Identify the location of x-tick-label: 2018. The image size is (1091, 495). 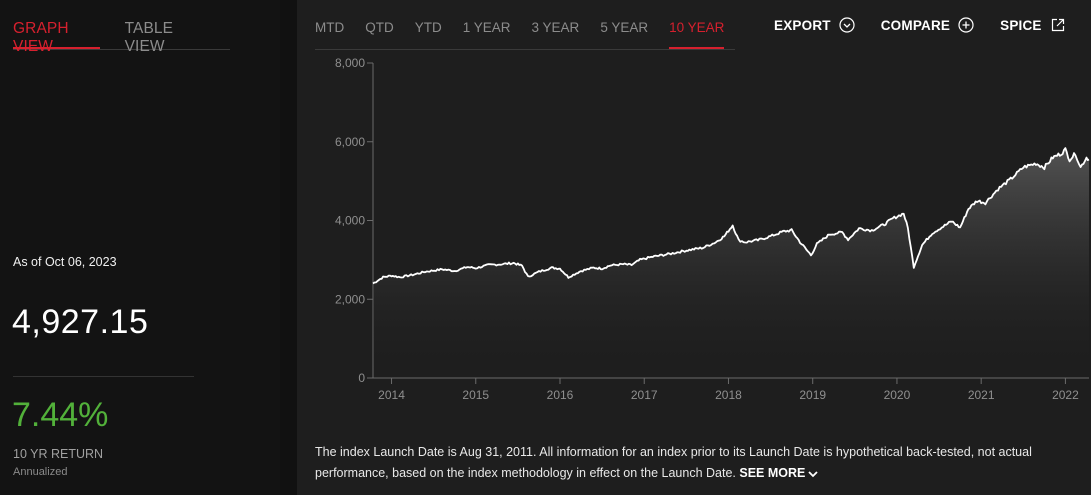
(728, 395).